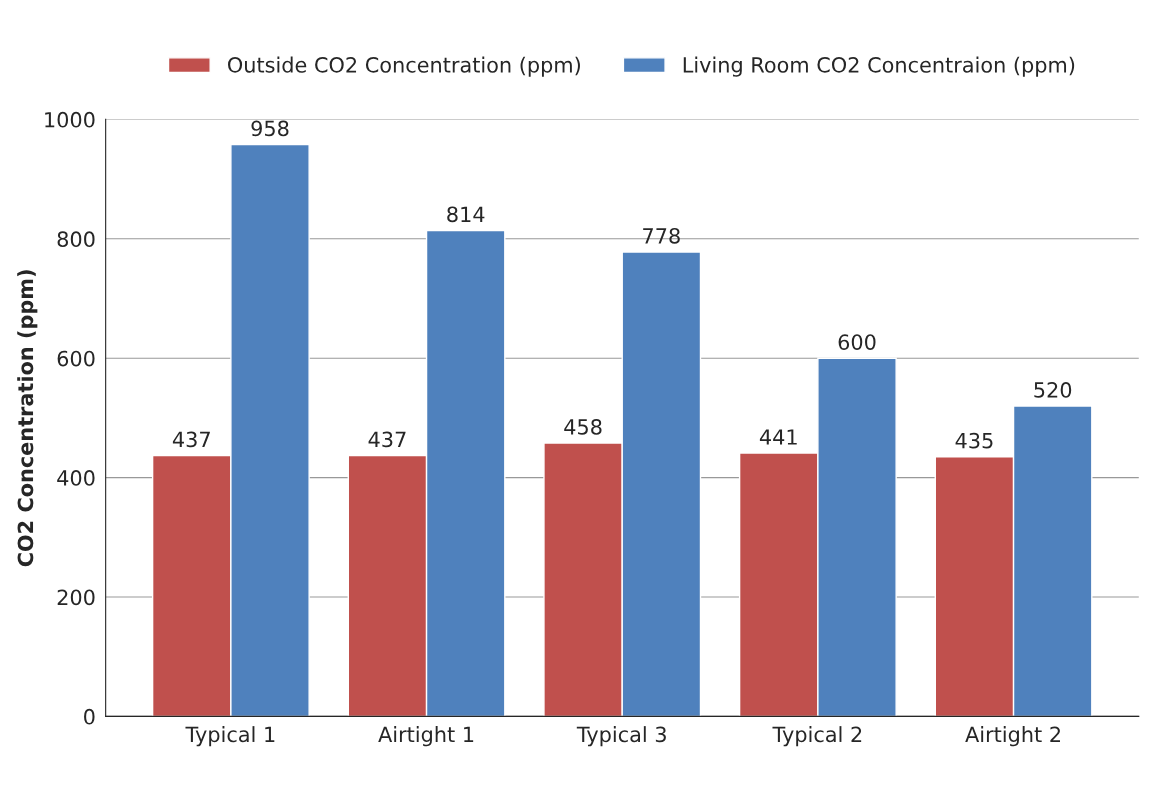 The height and width of the screenshot is (796, 1174). What do you see at coordinates (404, 66) in the screenshot?
I see `legend-label: Outside CO2 Concentration (ppm)` at bounding box center [404, 66].